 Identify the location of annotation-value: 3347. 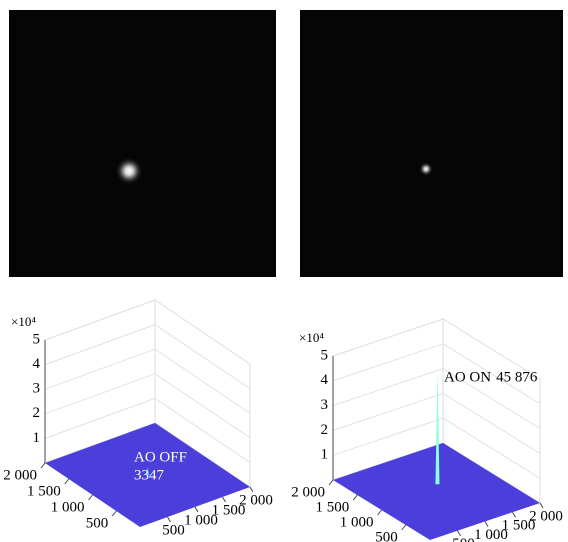
(149, 475).